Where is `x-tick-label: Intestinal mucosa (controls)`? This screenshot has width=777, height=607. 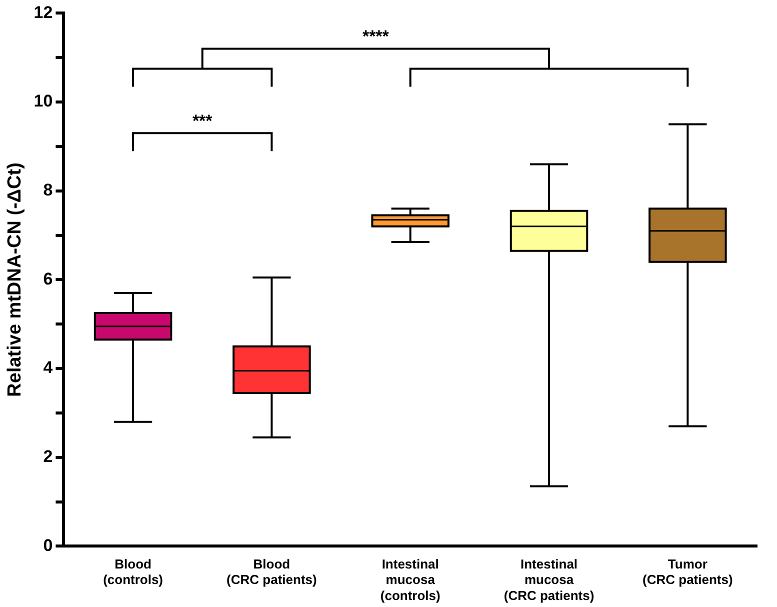
x-tick-label: Intestinal mucosa (controls) is located at coordinates (410, 579).